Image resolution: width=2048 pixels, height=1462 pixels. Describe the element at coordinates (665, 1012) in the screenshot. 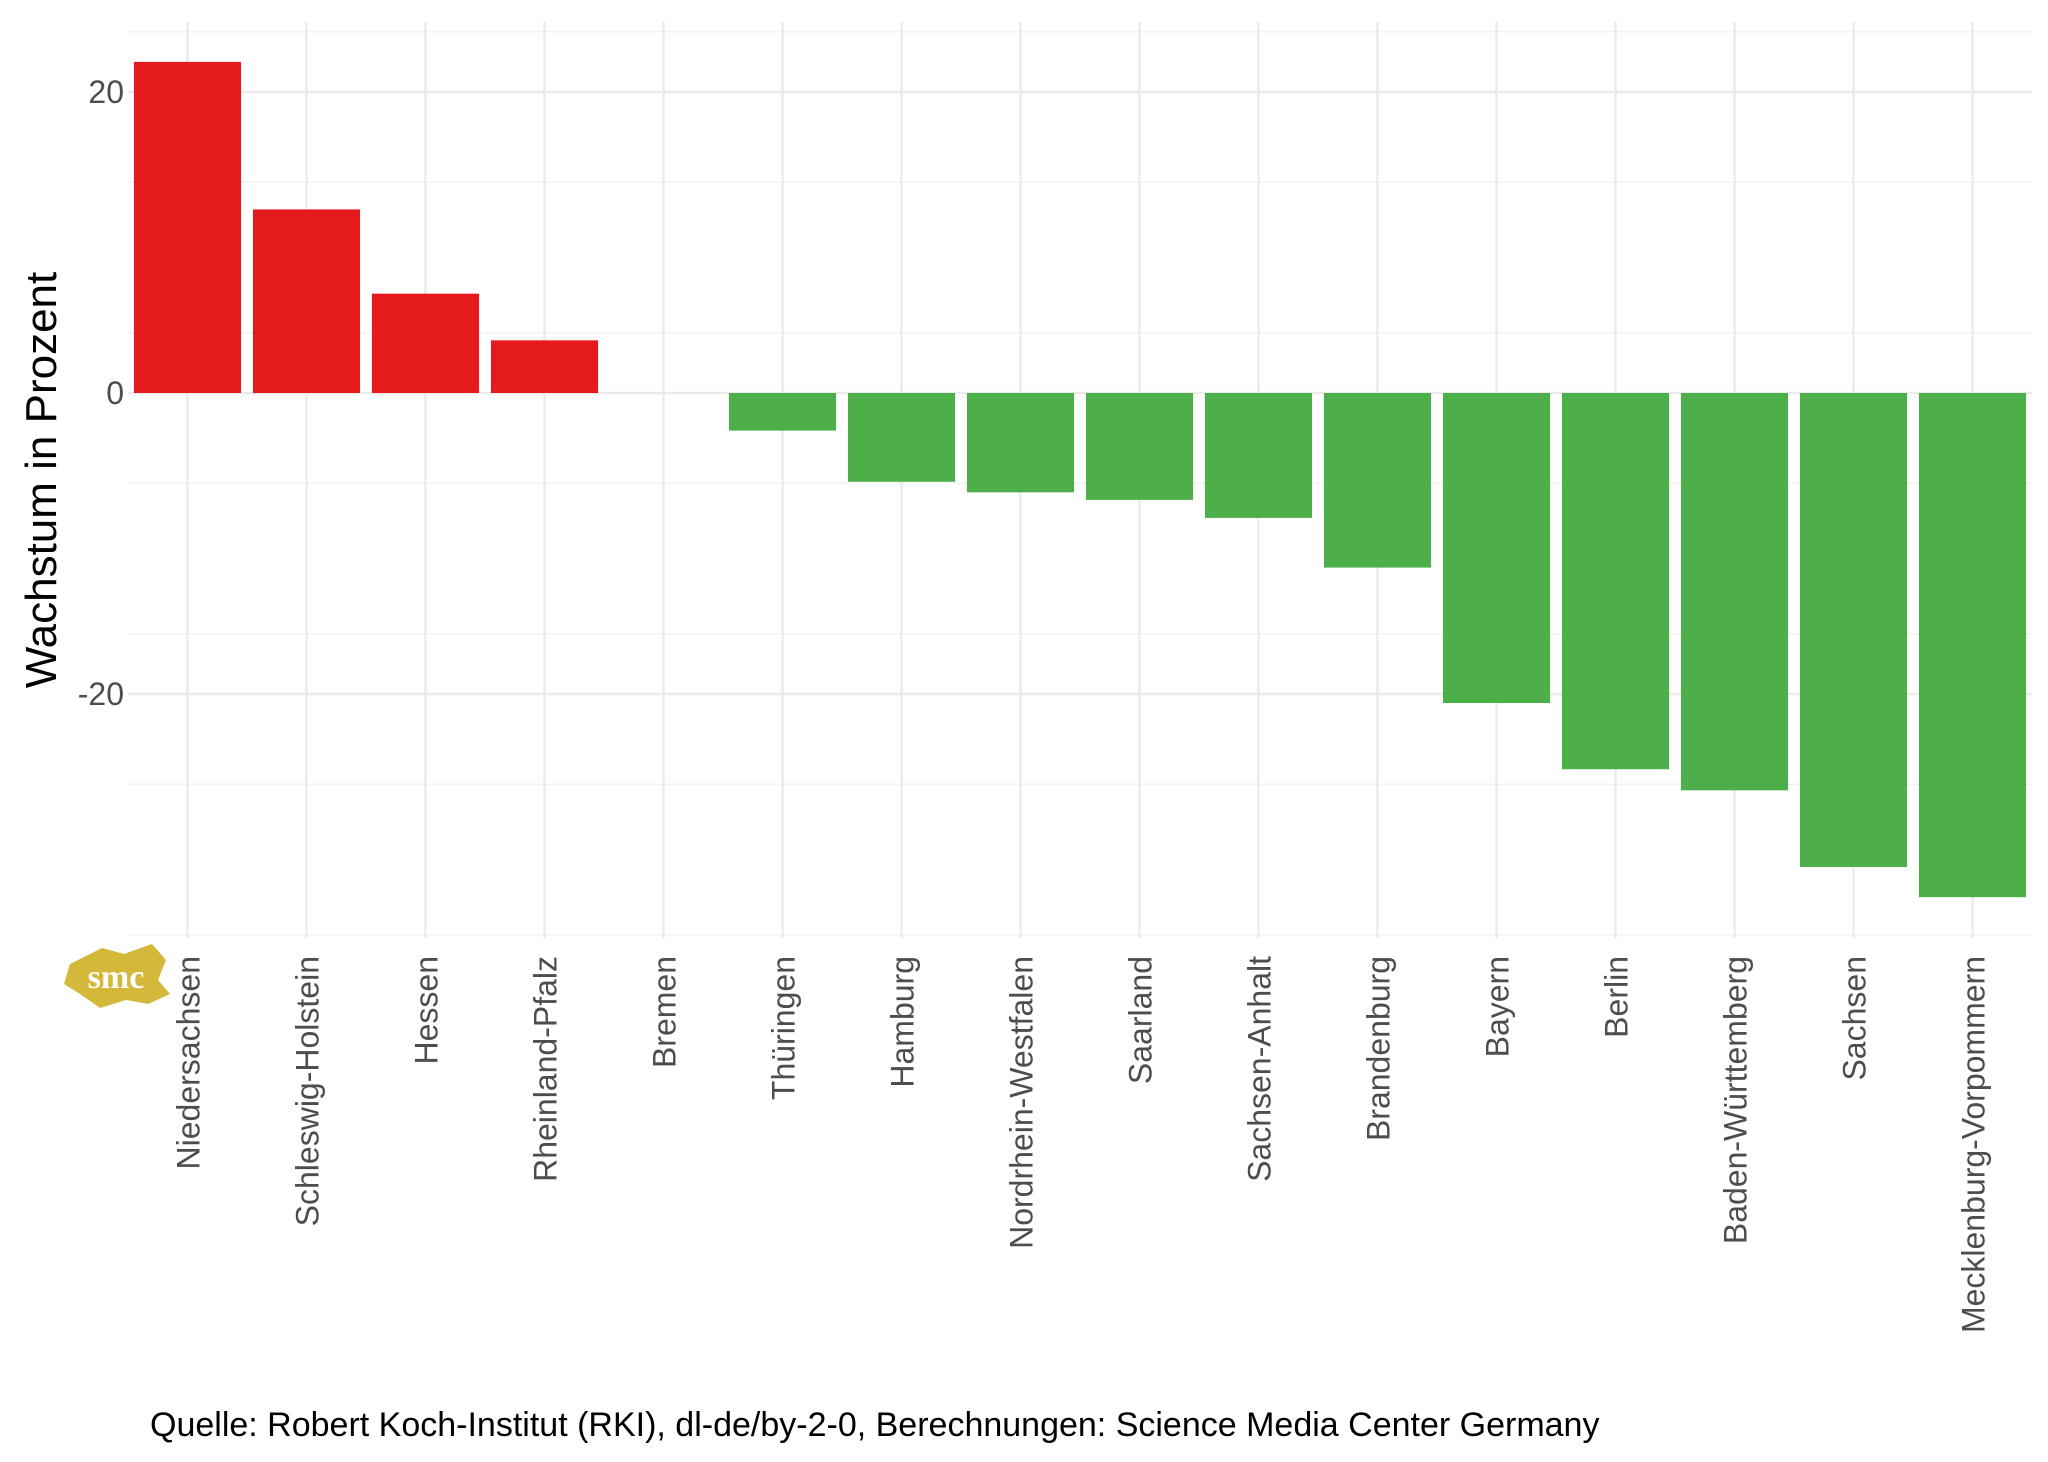

I see `x-tick-label: Bremen` at that location.